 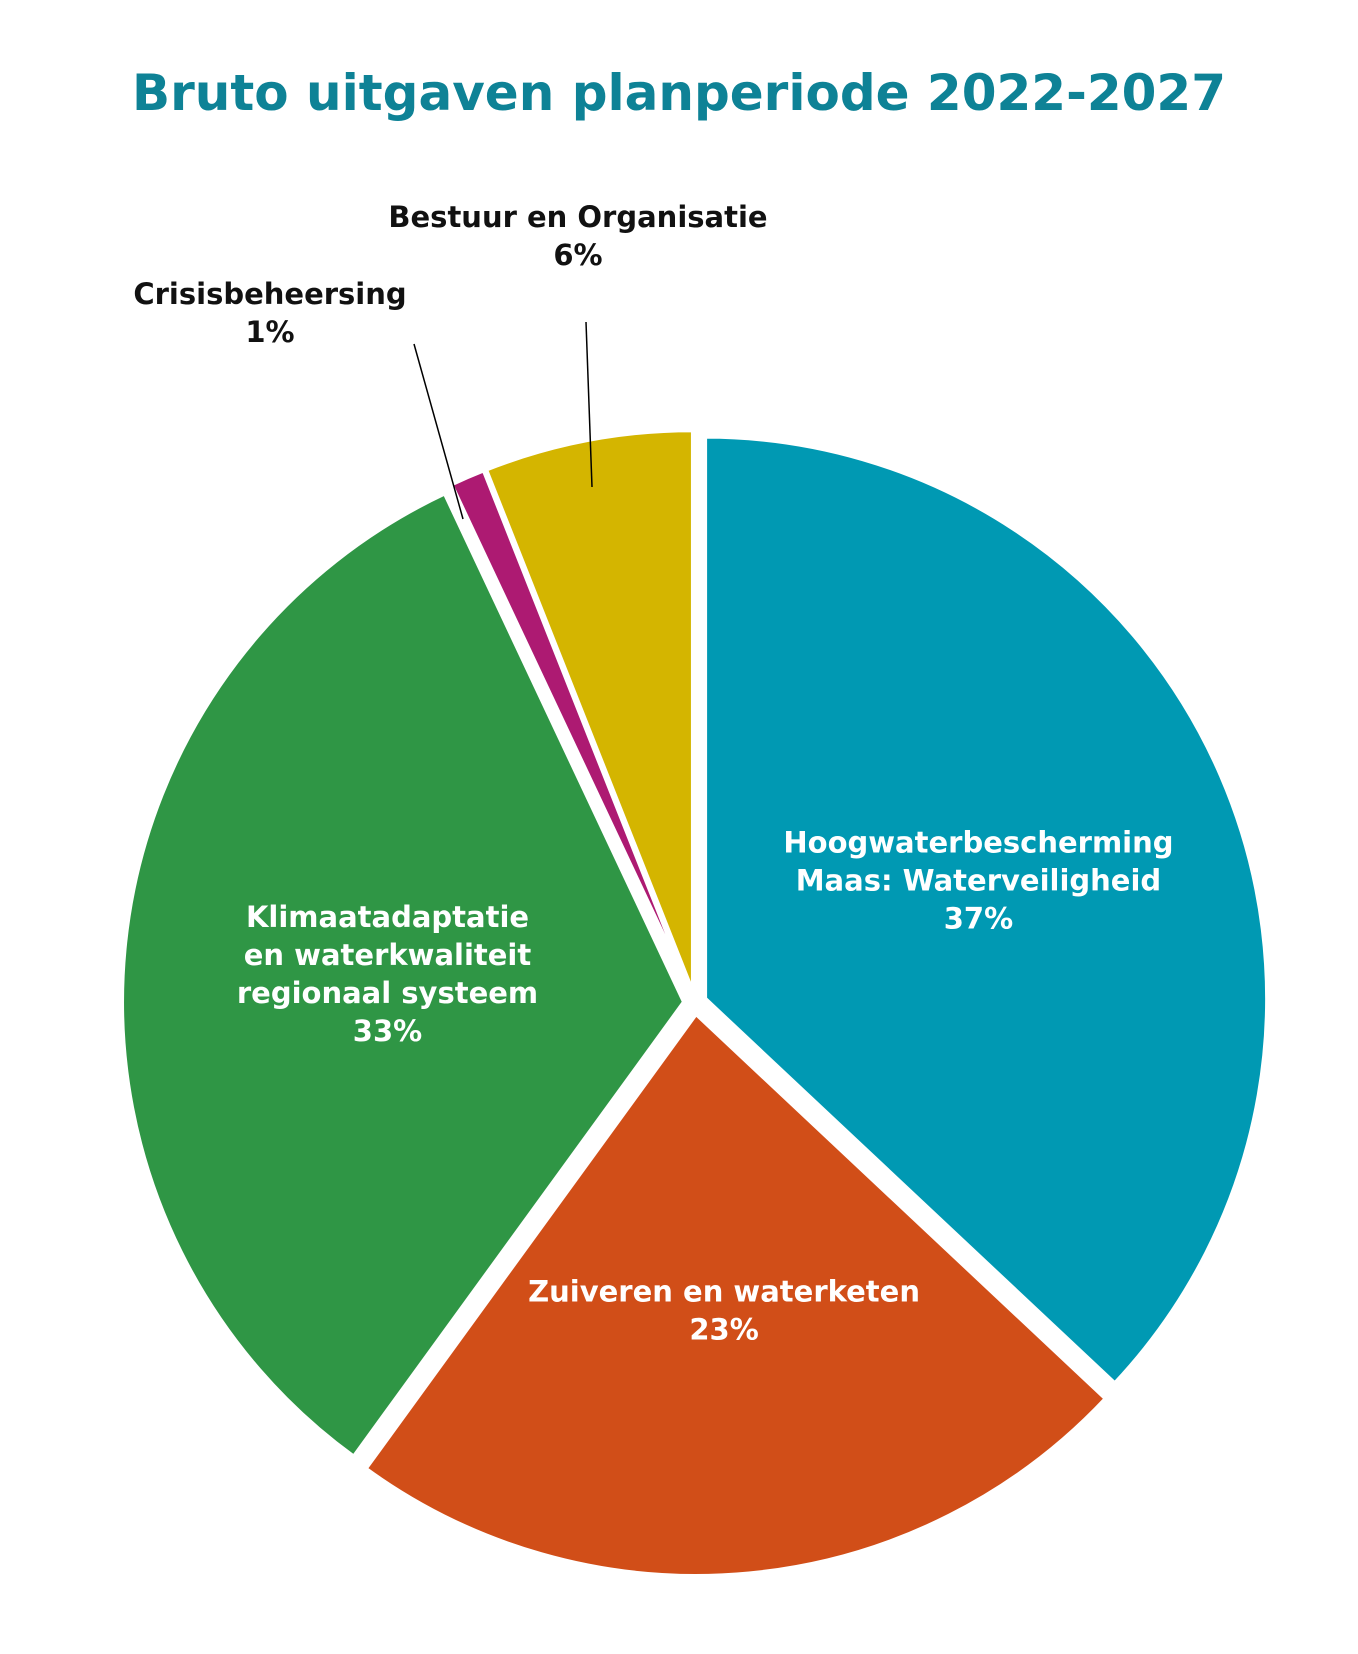 I want to click on slice-name-label: Crisisbeheersing, so click(x=269, y=294).